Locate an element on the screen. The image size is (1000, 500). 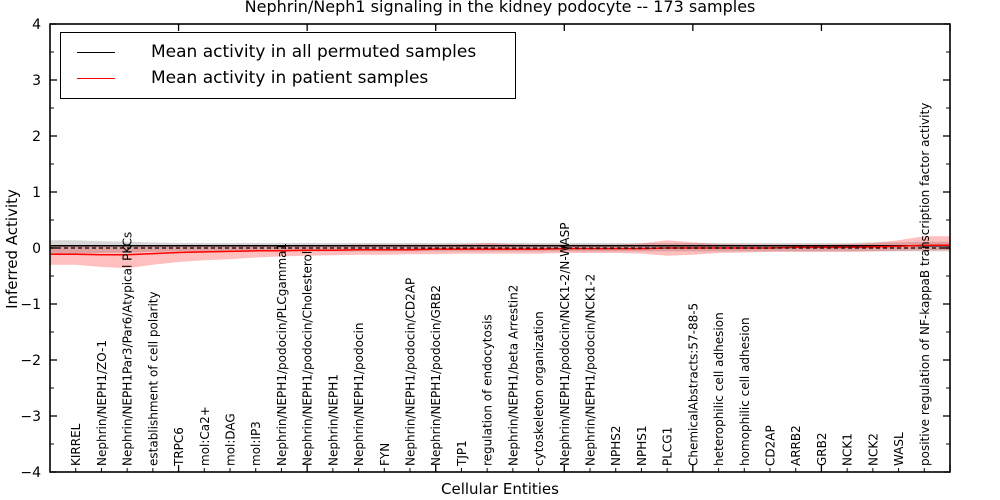
legend-item-permuted: Mean activity in all permuted samples is located at coordinates (288, 52).